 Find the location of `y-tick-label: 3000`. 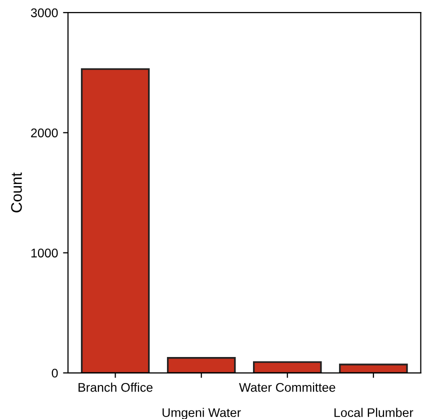

y-tick-label: 3000 is located at coordinates (44, 13).